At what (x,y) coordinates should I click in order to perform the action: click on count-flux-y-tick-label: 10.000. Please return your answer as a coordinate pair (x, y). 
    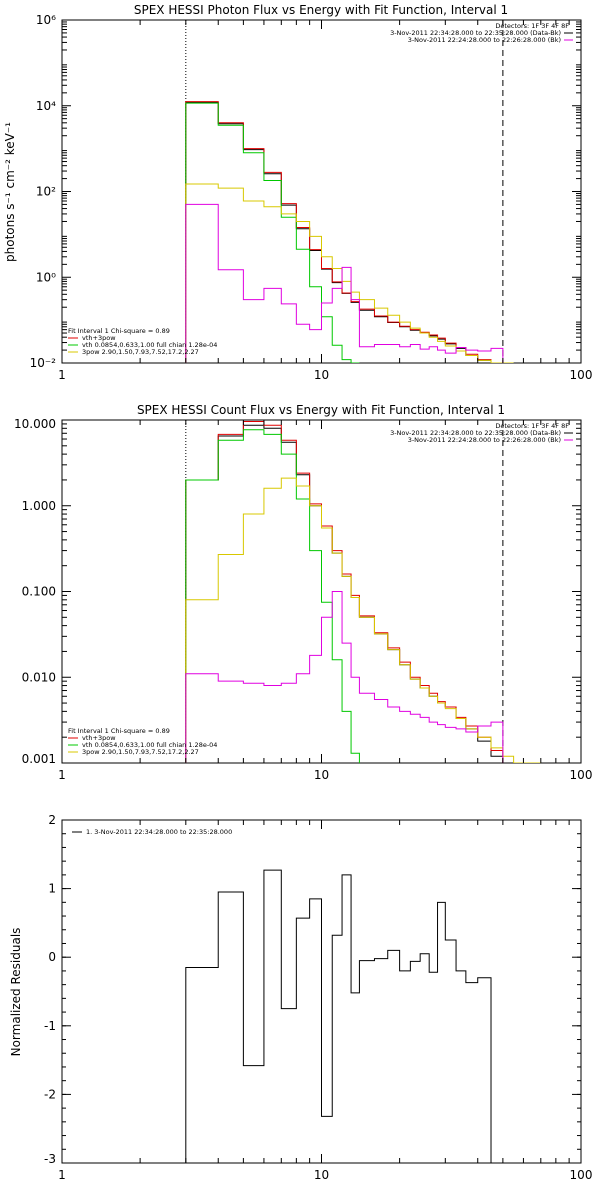
    Looking at the image, I should click on (35, 424).